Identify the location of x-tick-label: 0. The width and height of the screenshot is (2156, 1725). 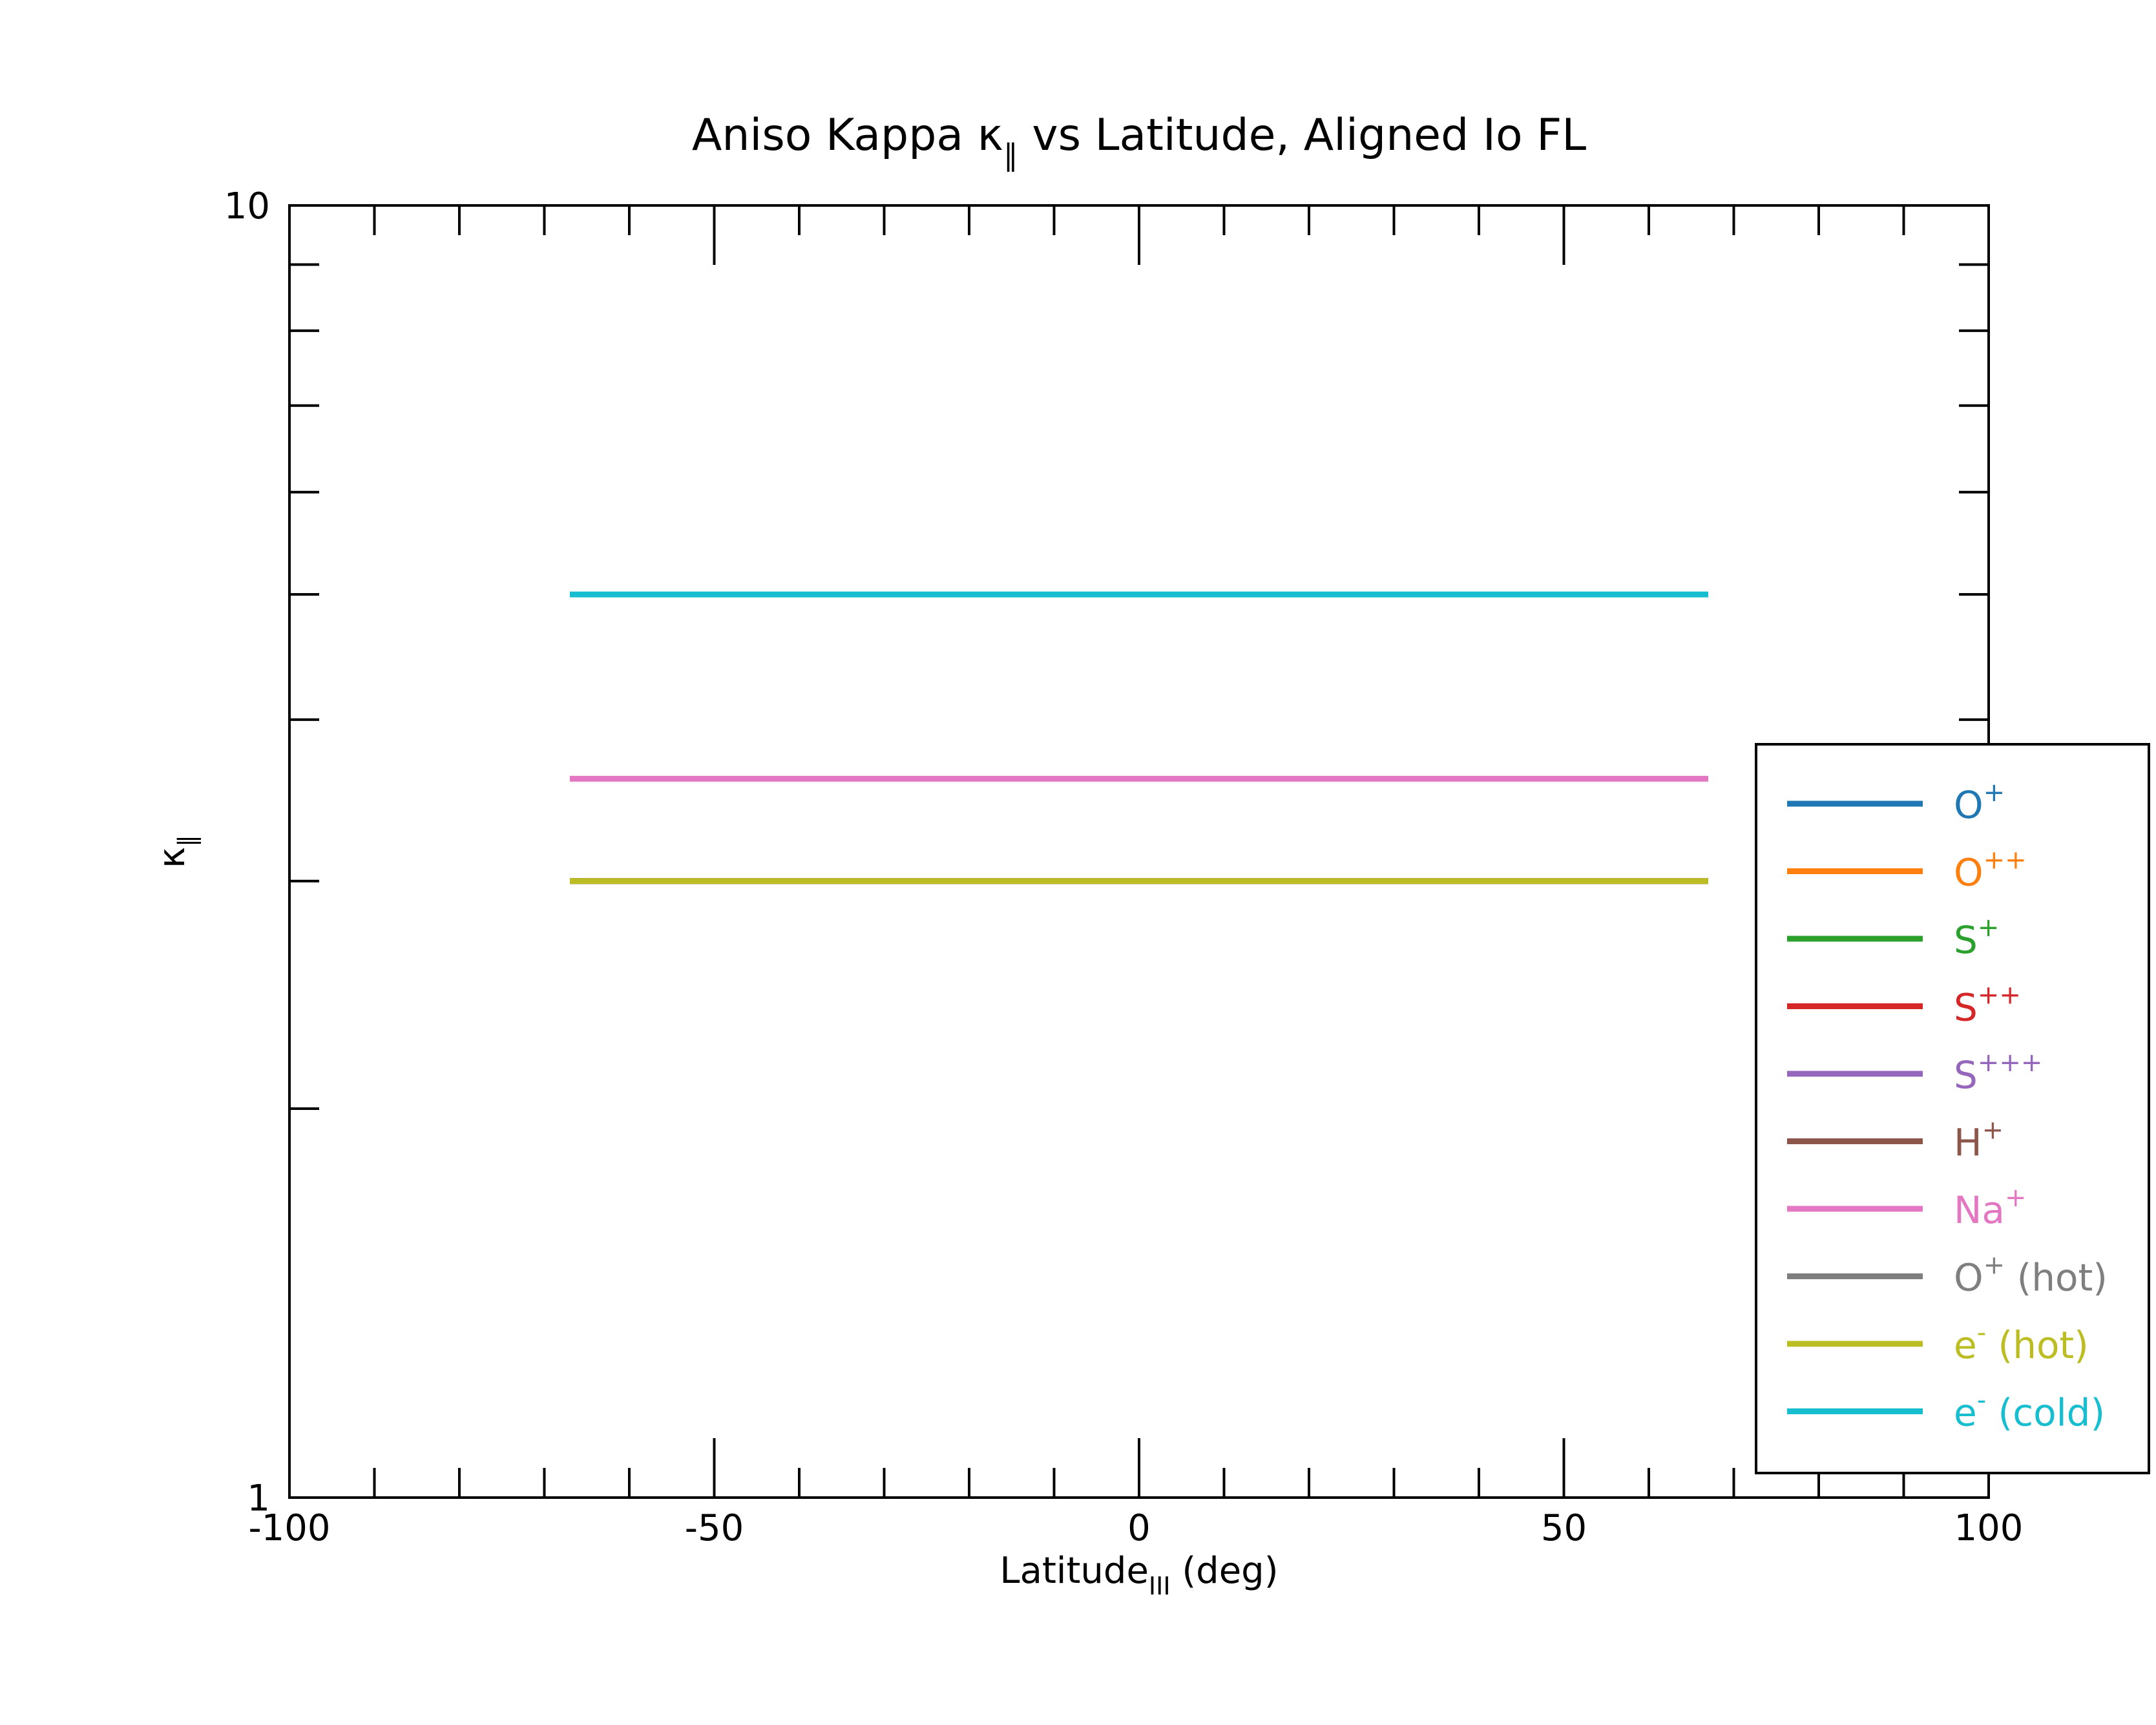
(1139, 1528).